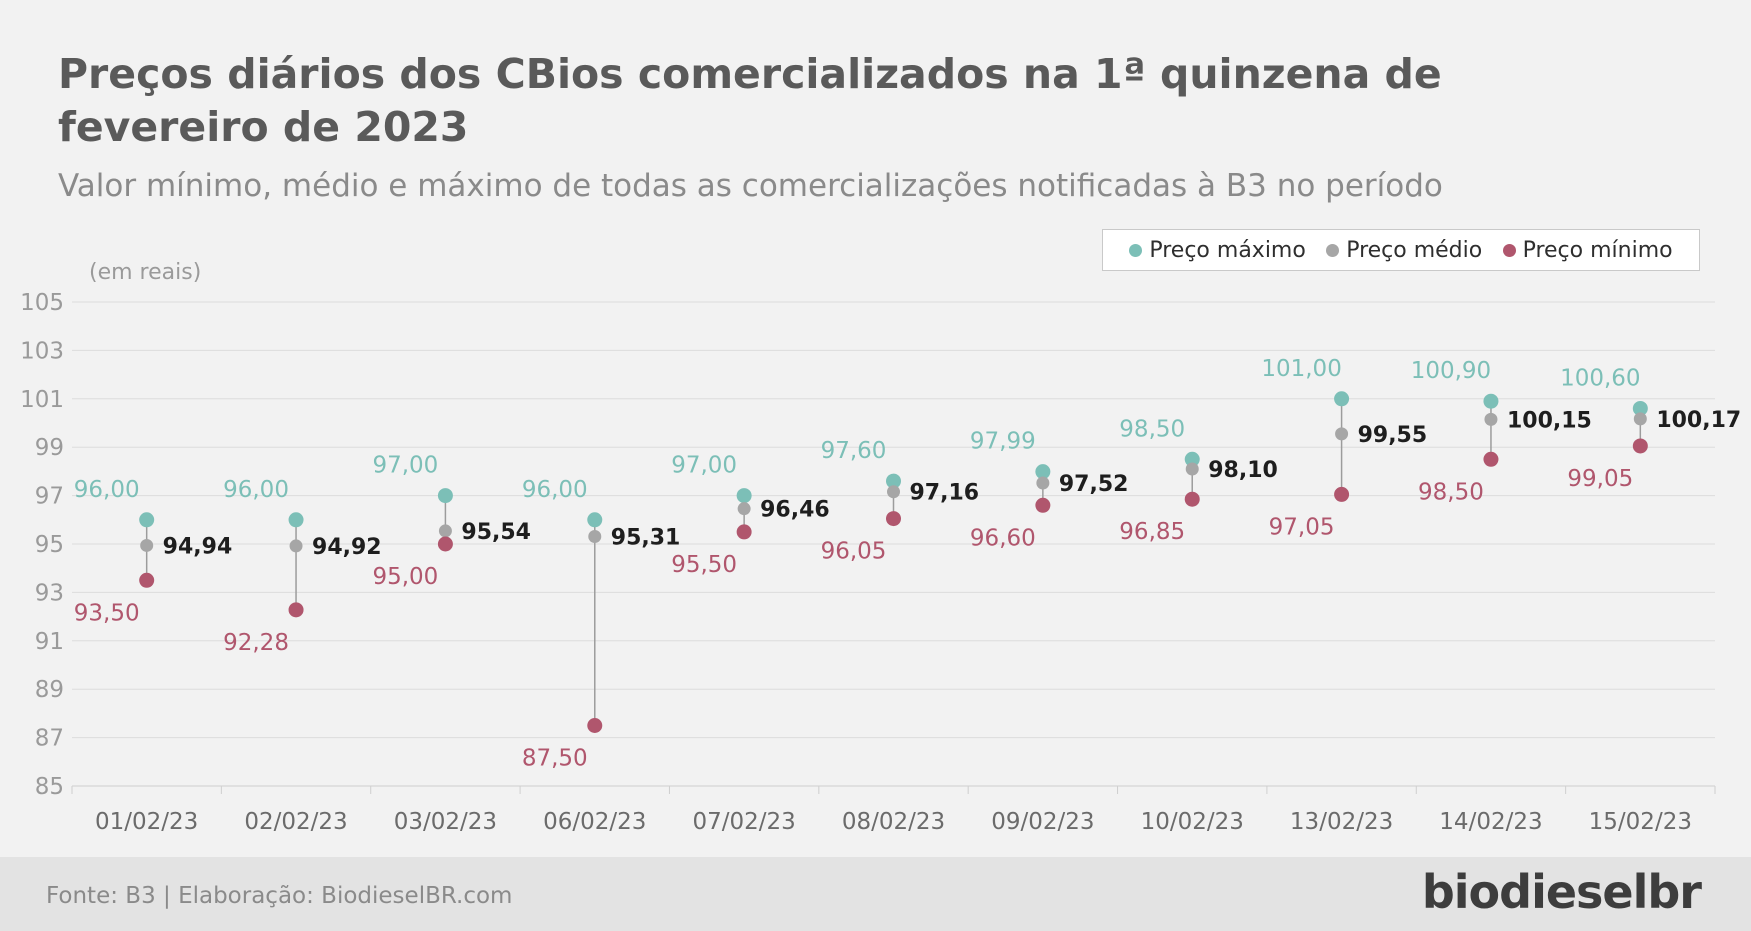  I want to click on x-tick-label: 15/02/23, so click(1640, 822).